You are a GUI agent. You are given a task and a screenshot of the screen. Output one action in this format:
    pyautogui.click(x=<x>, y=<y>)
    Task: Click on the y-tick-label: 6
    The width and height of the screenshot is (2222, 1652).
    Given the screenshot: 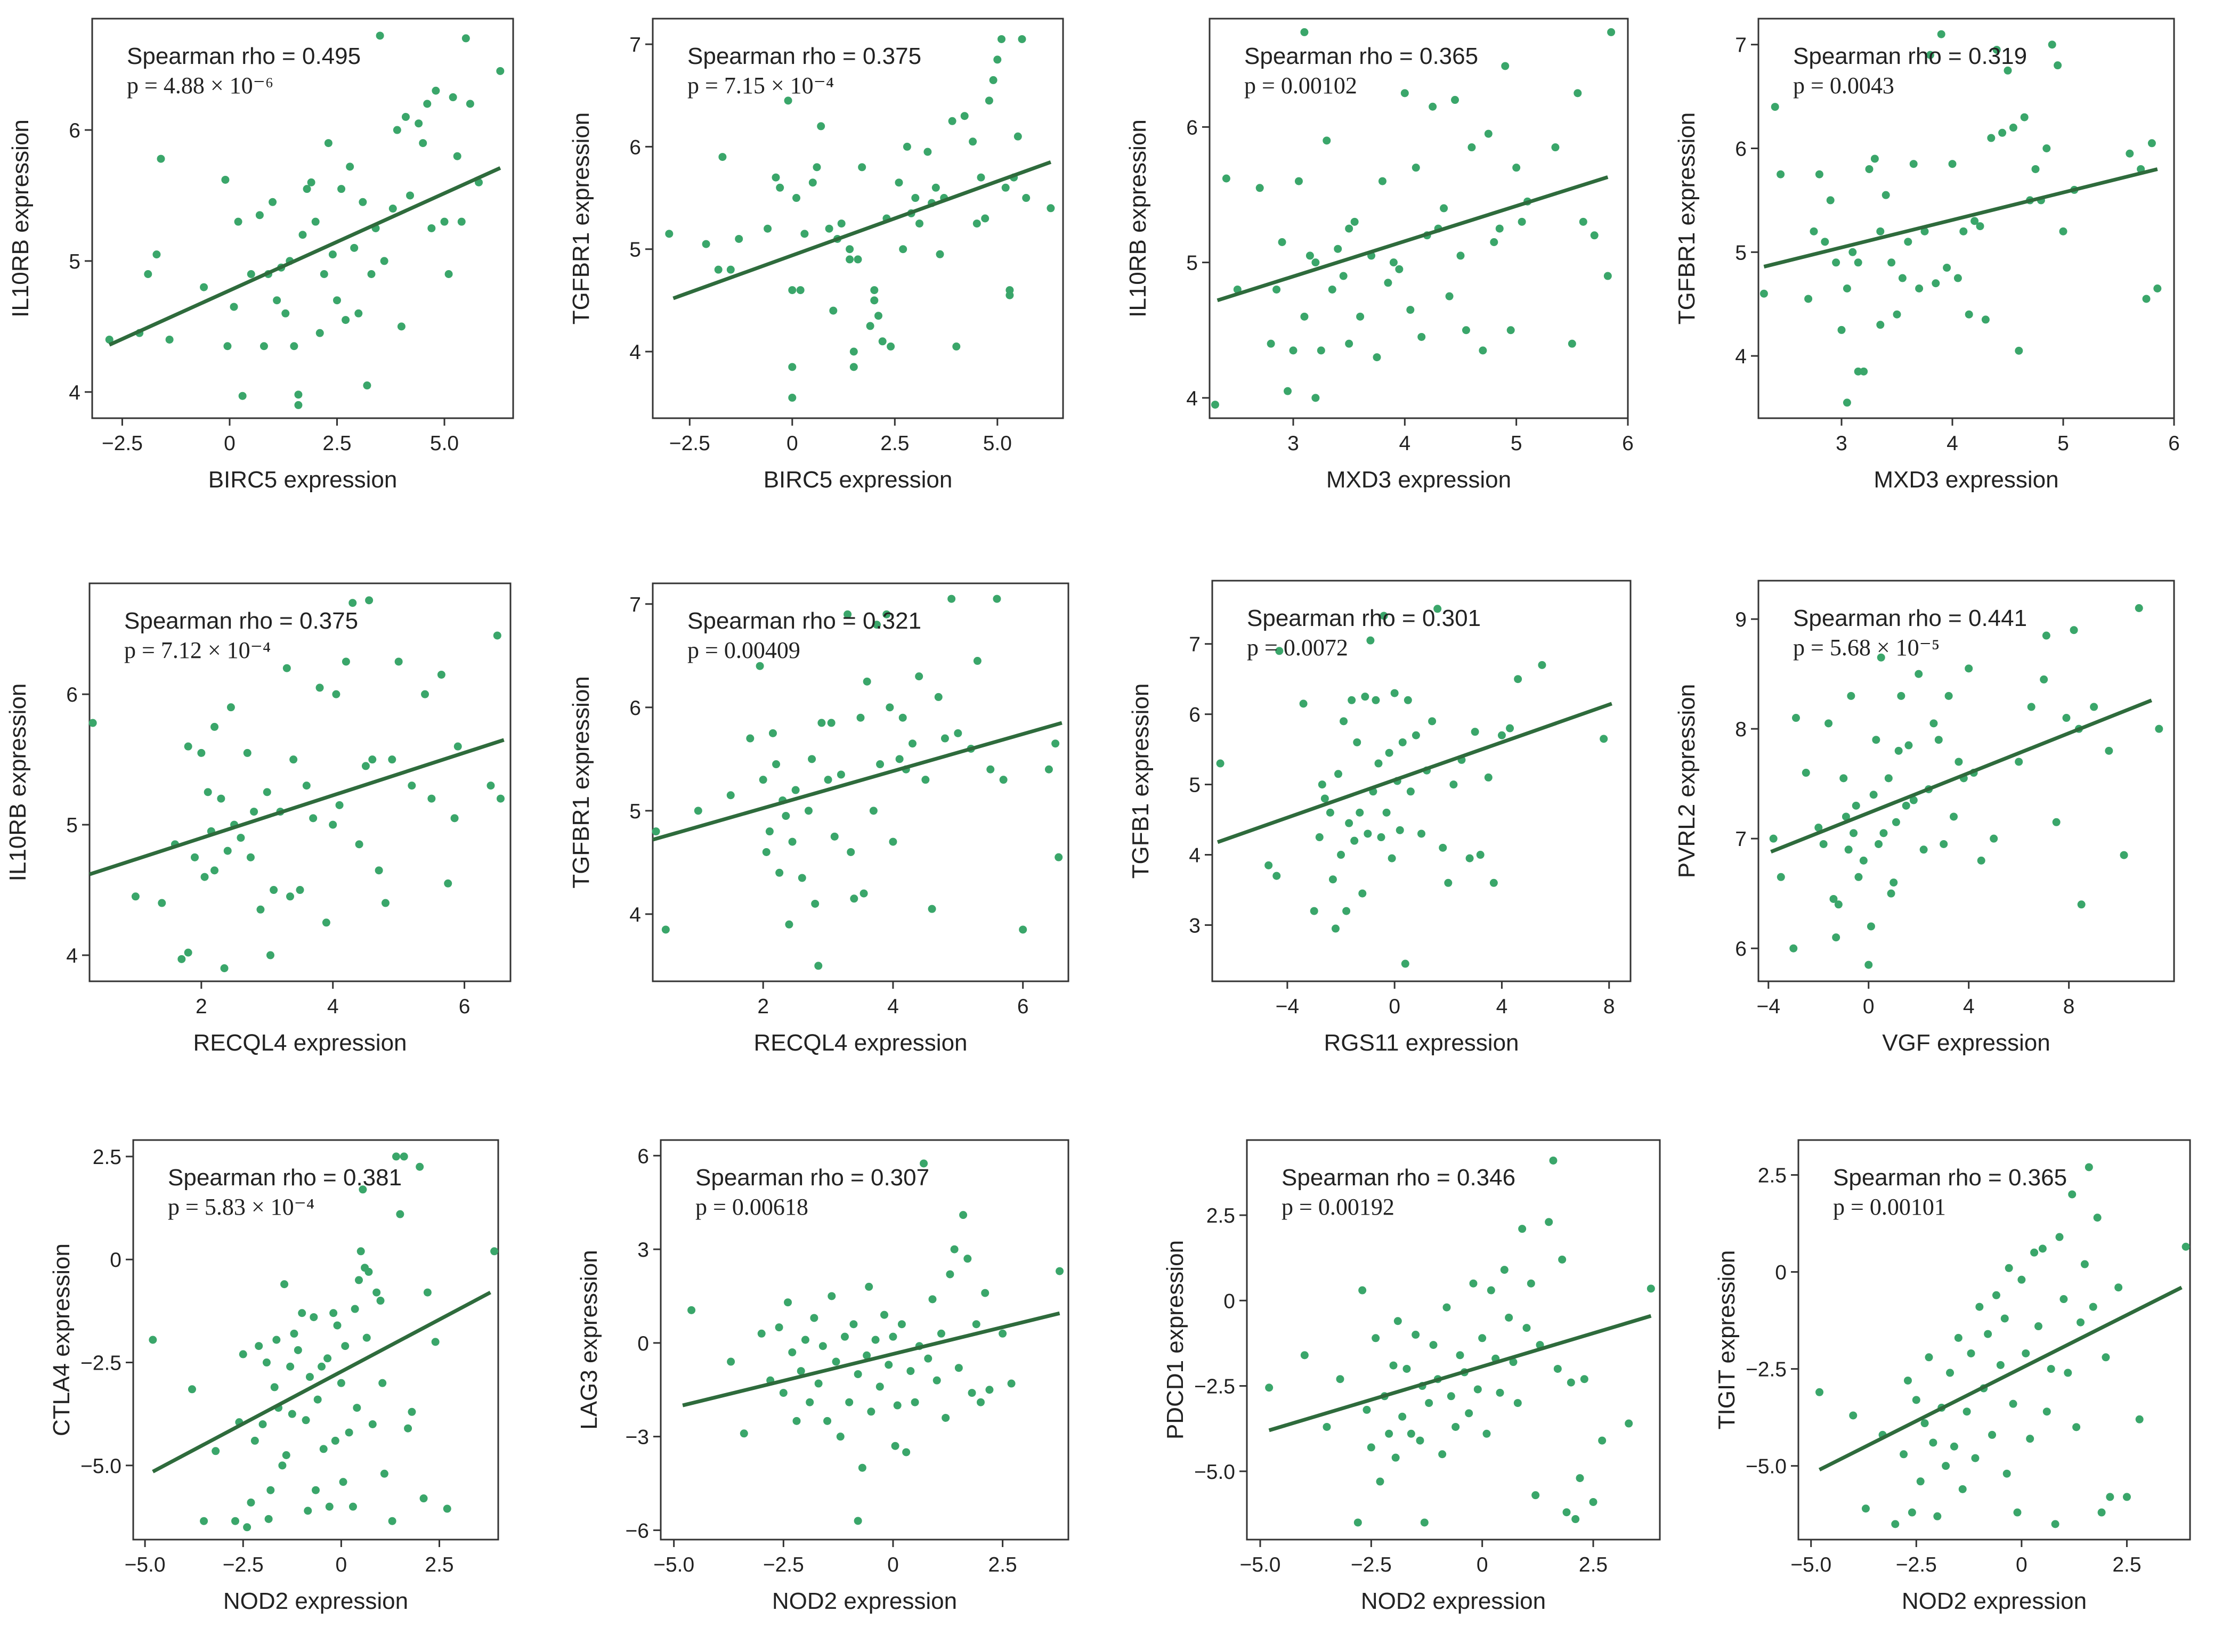 What is the action you would take?
    pyautogui.click(x=72, y=694)
    